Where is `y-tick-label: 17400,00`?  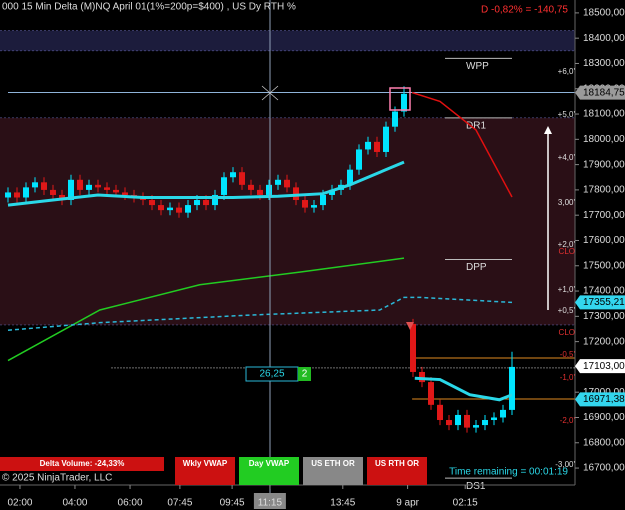
y-tick-label: 17400,00 is located at coordinates (604, 291).